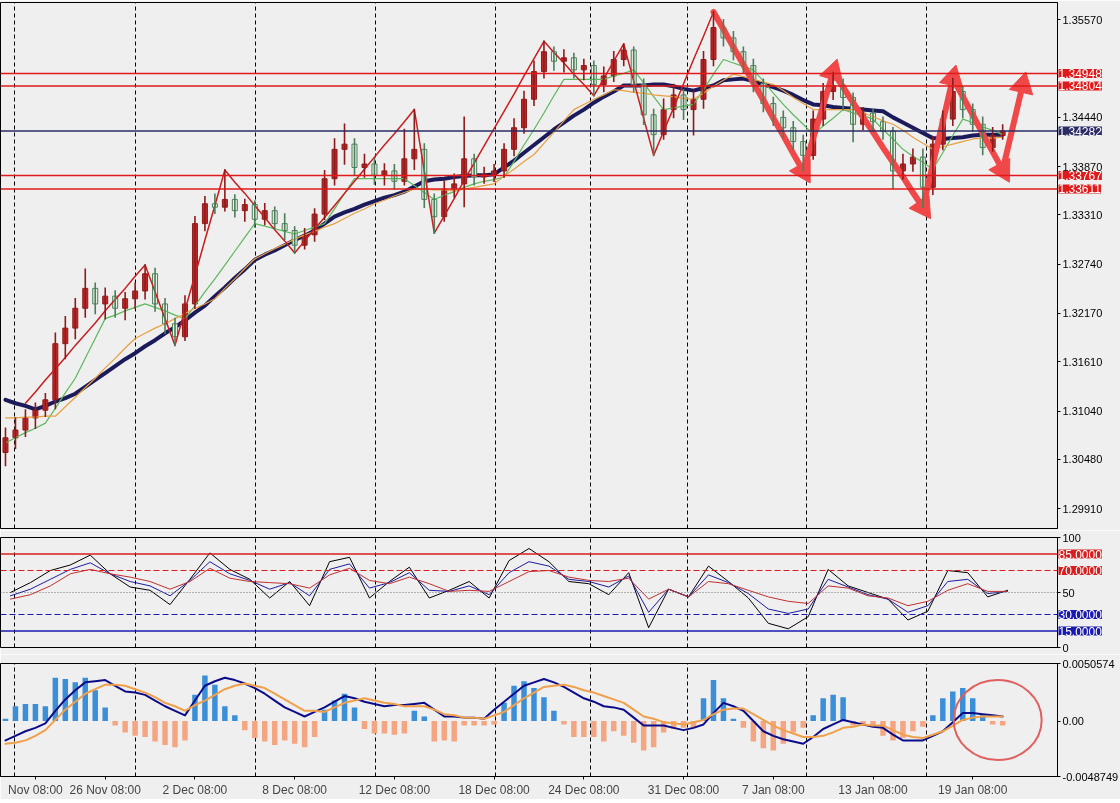 This screenshot has width=1120, height=803. What do you see at coordinates (36, 789) in the screenshot?
I see `x-tick-label: Nov 08:00` at bounding box center [36, 789].